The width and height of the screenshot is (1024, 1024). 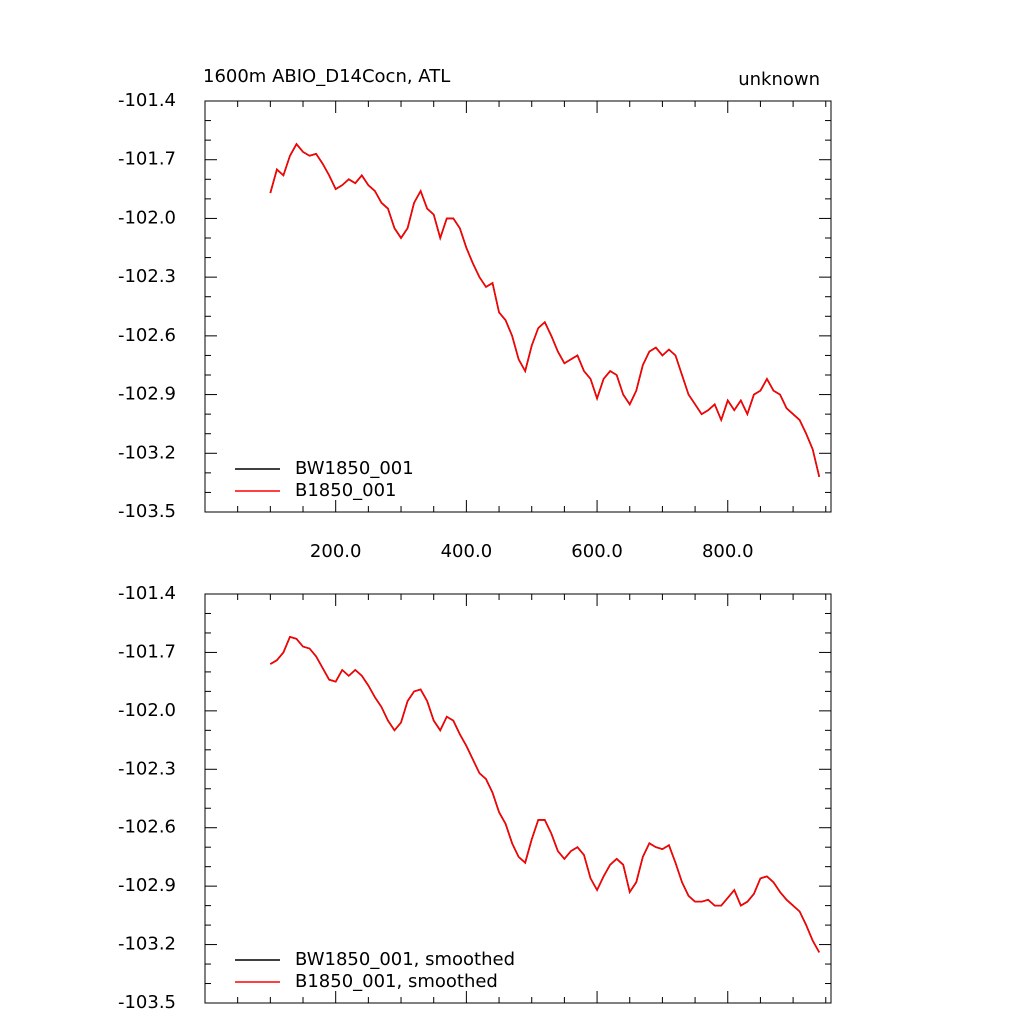 What do you see at coordinates (336, 551) in the screenshot?
I see `x-tick-label: 200.0` at bounding box center [336, 551].